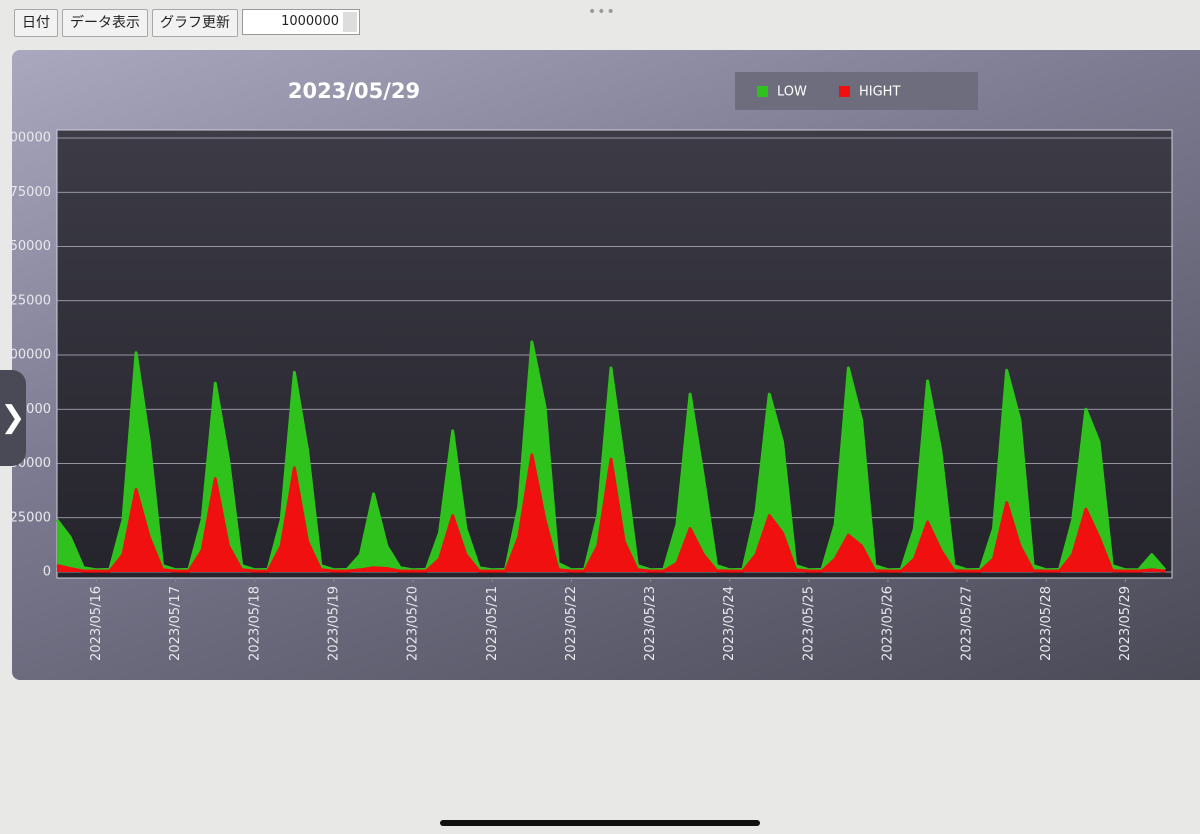  Describe the element at coordinates (26, 517) in the screenshot. I see `y-tick-label: 125000` at that location.